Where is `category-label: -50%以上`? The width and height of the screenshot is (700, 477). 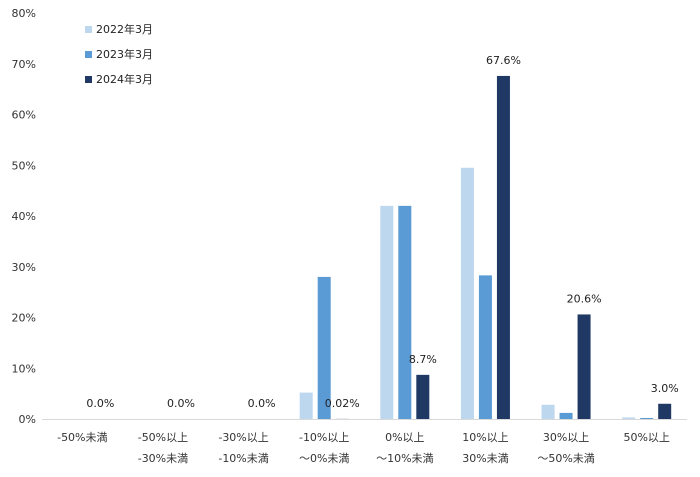
category-label: -50%以上 is located at coordinates (163, 437).